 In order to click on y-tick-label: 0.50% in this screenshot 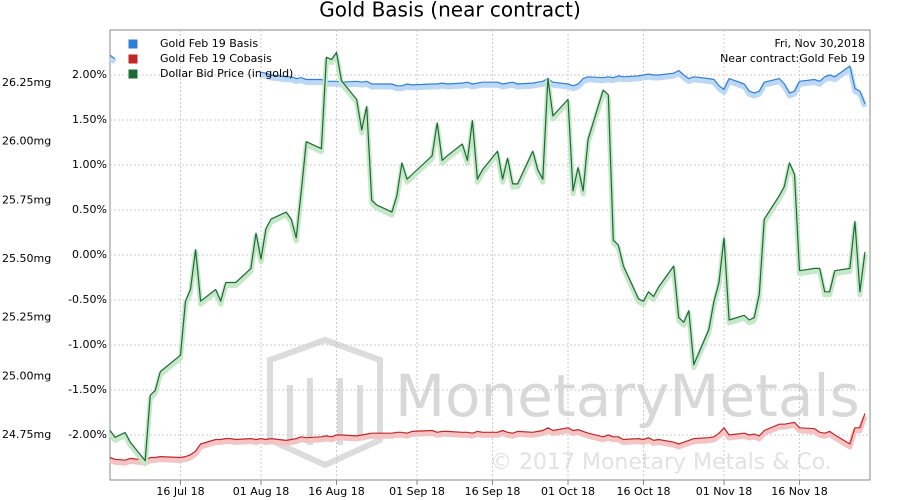, I will do `click(89, 209)`.